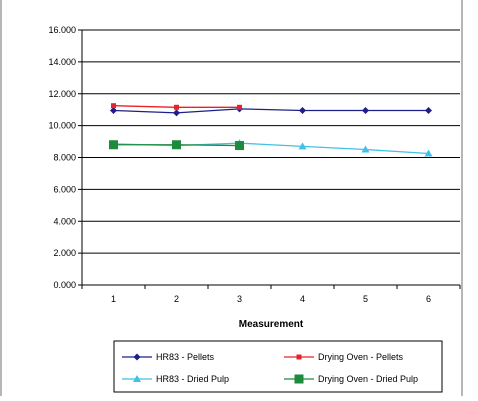 This screenshot has width=478, height=401. I want to click on legend-label: HR83 - Dried Pulp, so click(192, 379).